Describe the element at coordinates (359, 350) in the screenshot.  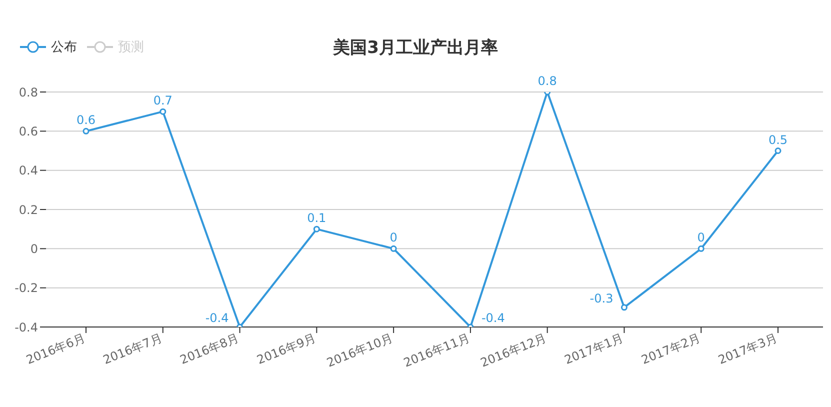
I see `x-tick-label: 2016年10月` at that location.